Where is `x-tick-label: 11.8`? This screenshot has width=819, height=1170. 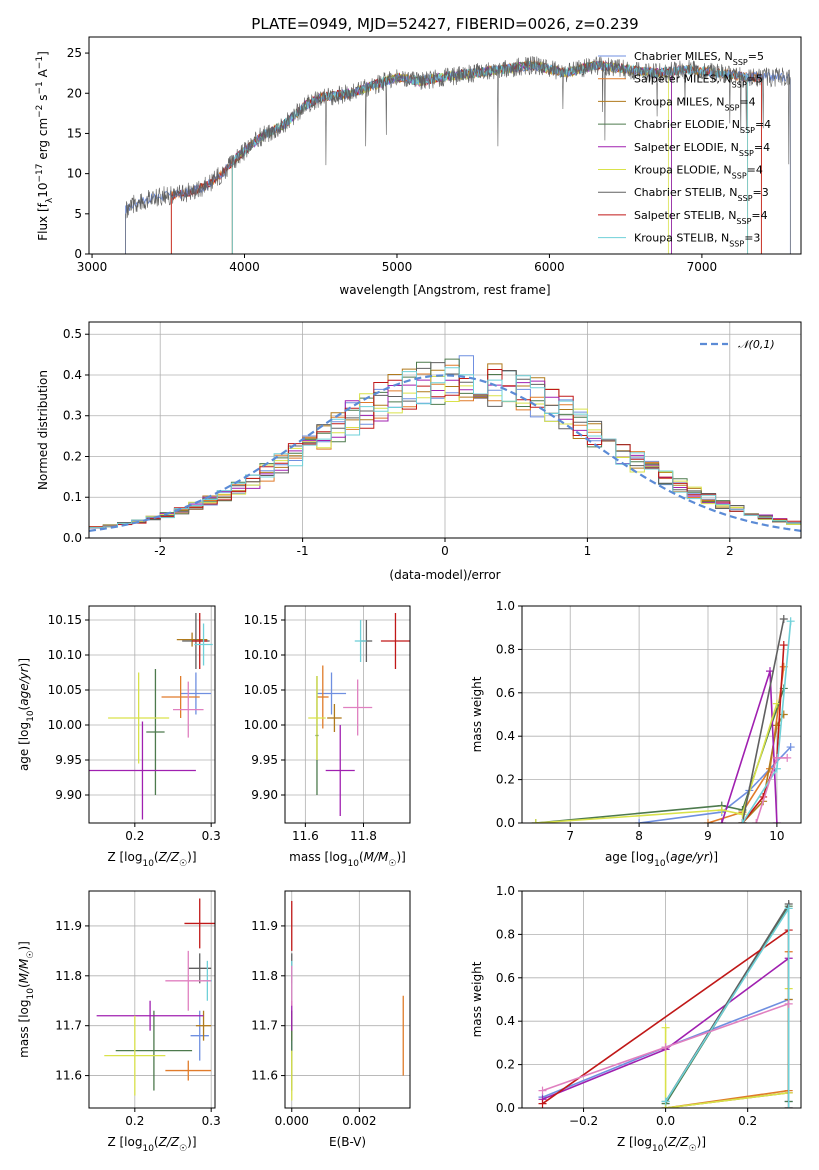
x-tick-label: 11.8 is located at coordinates (363, 836).